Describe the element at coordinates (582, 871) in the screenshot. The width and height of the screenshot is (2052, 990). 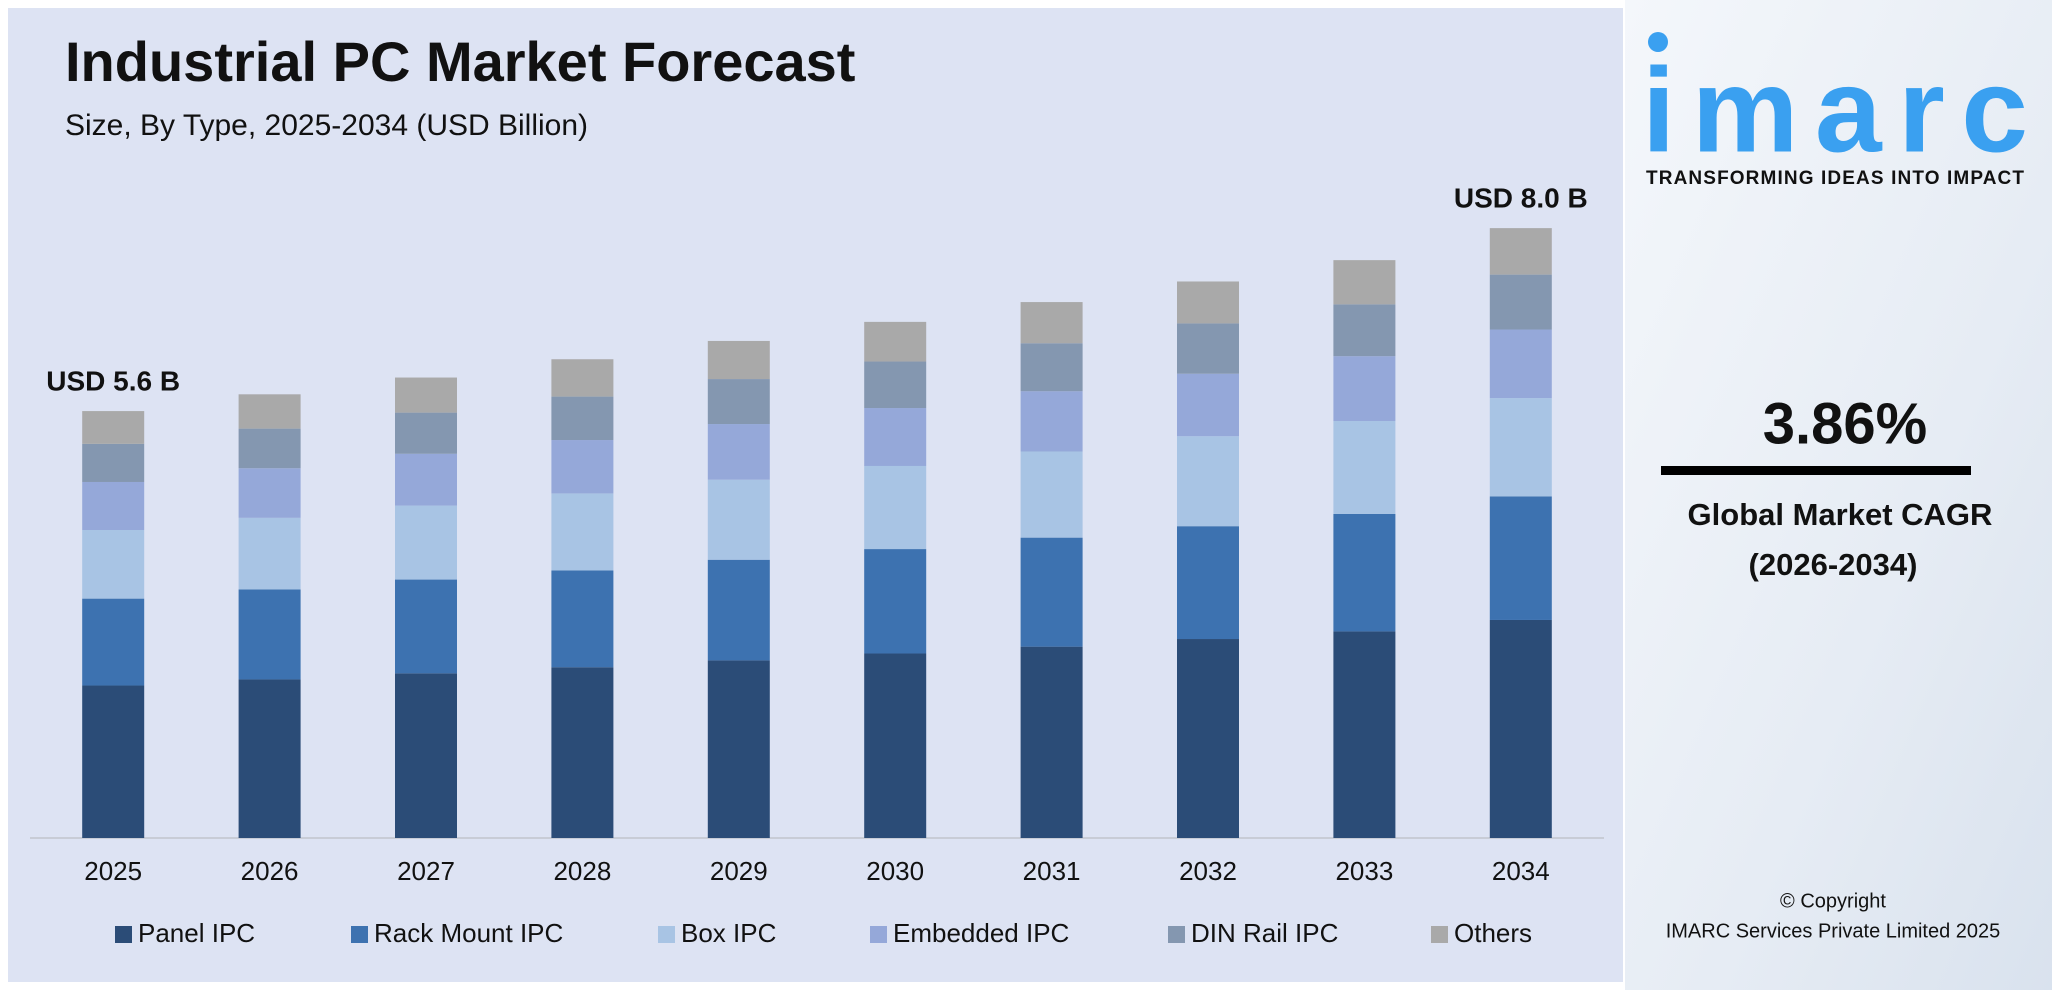
I see `x-tick-label: 2028` at that location.